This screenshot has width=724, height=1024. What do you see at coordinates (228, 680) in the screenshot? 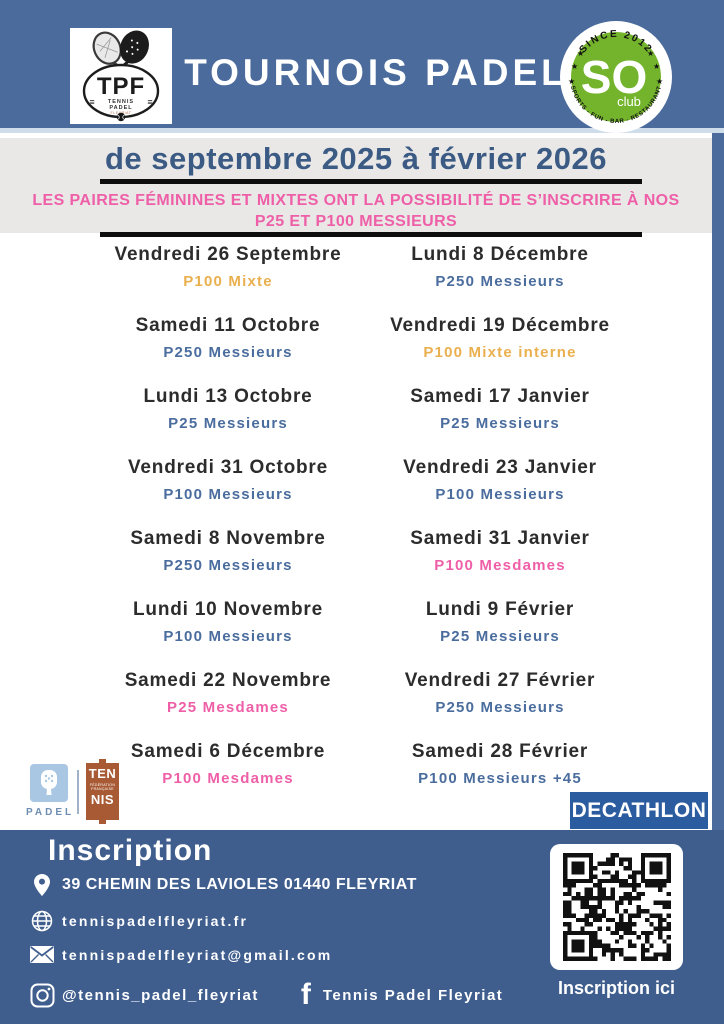
I see `event-date: Samedi 22 Novembre` at bounding box center [228, 680].